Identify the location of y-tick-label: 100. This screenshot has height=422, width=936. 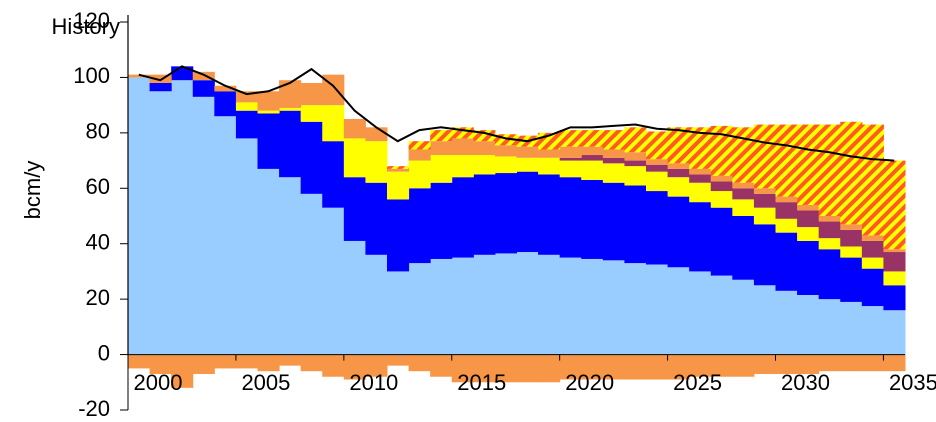
(91, 75).